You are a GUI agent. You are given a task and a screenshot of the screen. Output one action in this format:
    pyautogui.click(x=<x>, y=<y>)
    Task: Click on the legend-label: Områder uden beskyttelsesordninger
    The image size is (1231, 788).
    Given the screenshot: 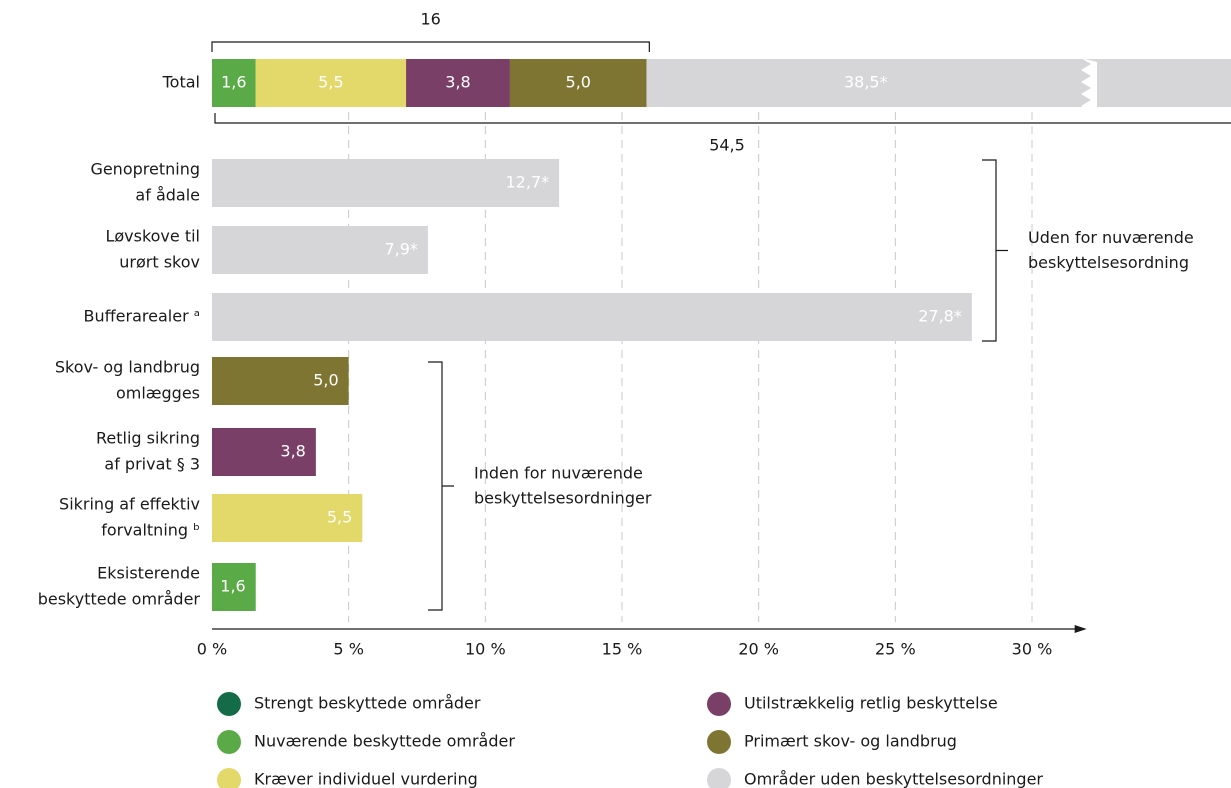 What is the action you would take?
    pyautogui.click(x=893, y=779)
    